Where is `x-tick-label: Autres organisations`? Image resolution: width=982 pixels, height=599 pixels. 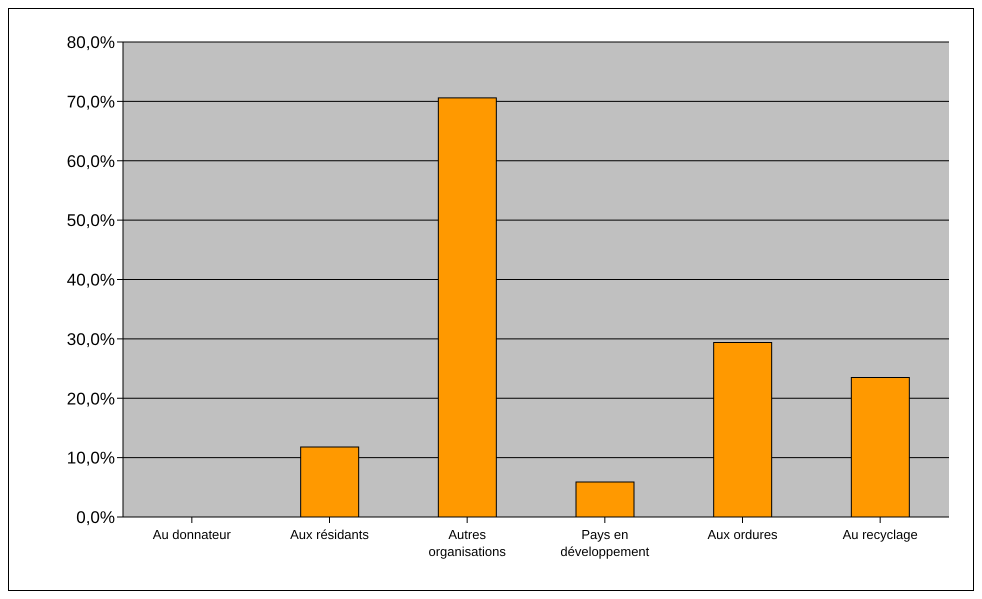
x-tick-label: Autres organisations is located at coordinates (467, 543).